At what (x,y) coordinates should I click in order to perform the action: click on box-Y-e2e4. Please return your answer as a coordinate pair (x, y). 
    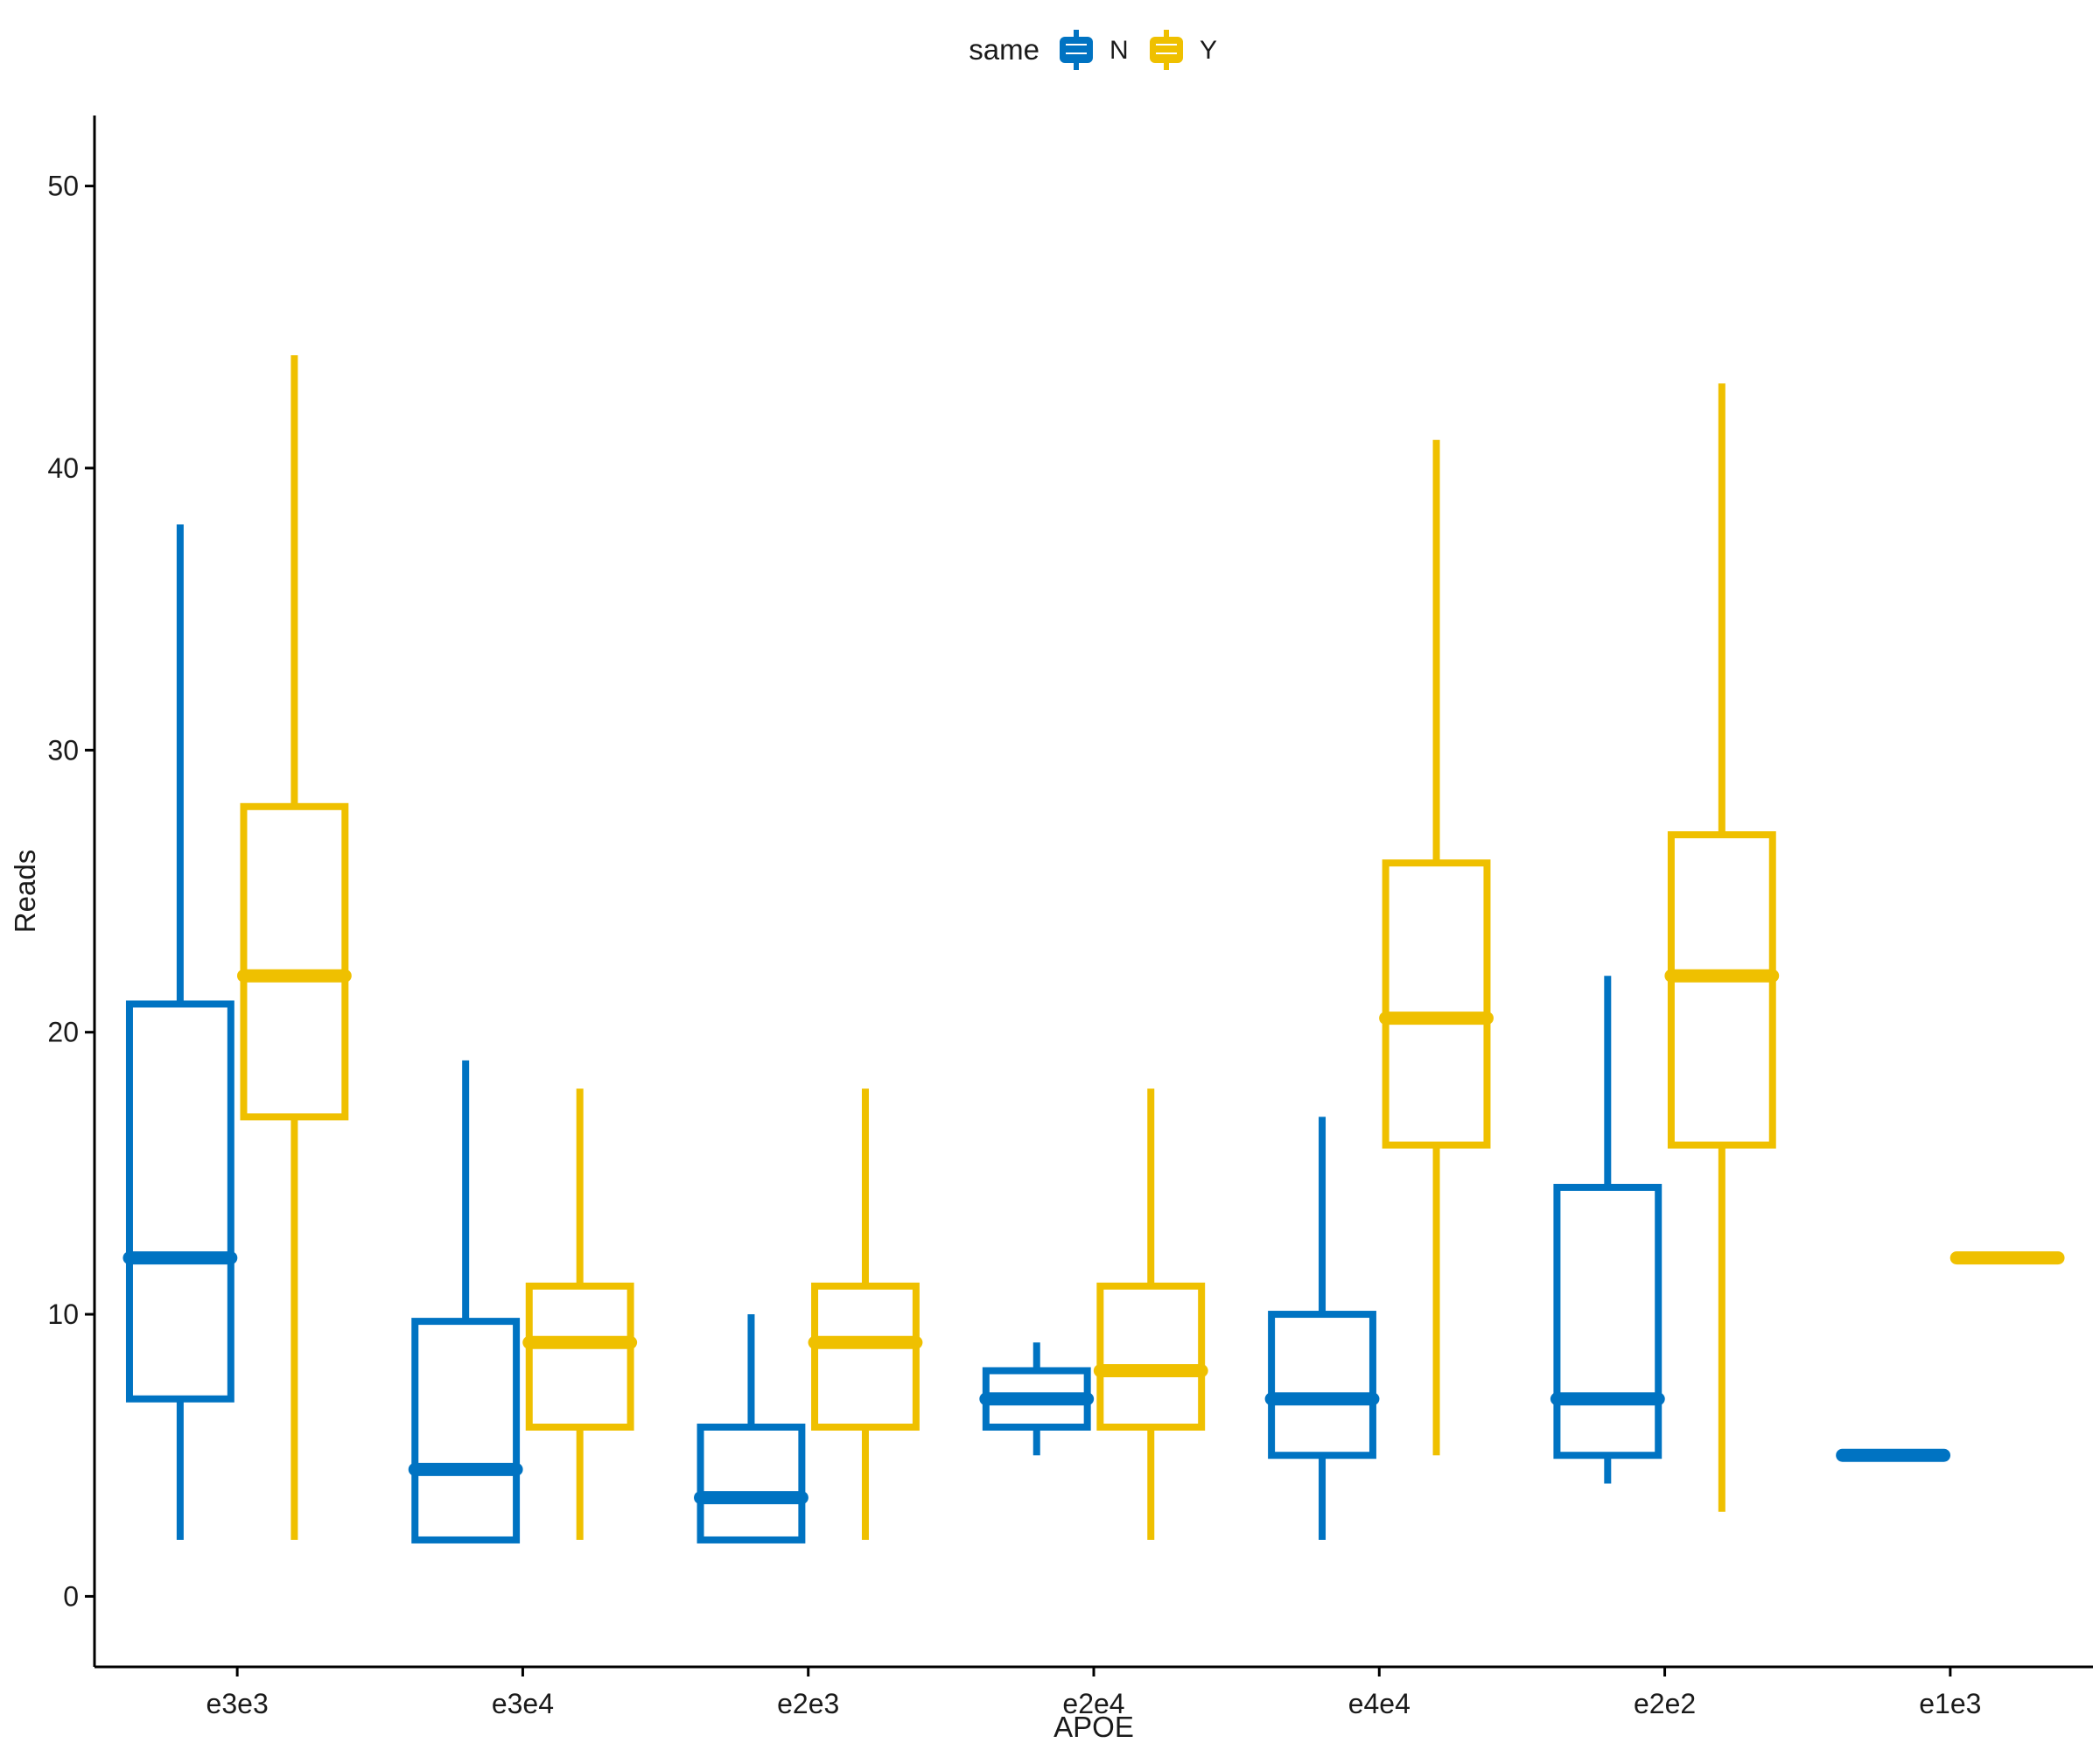
    Looking at the image, I should click on (1150, 1314).